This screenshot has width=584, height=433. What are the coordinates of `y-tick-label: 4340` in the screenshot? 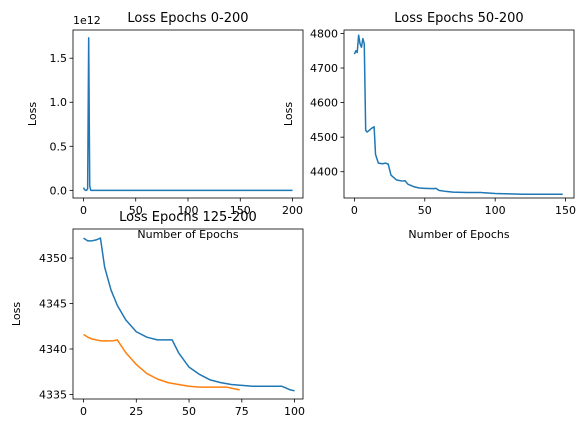 It's located at (53, 349).